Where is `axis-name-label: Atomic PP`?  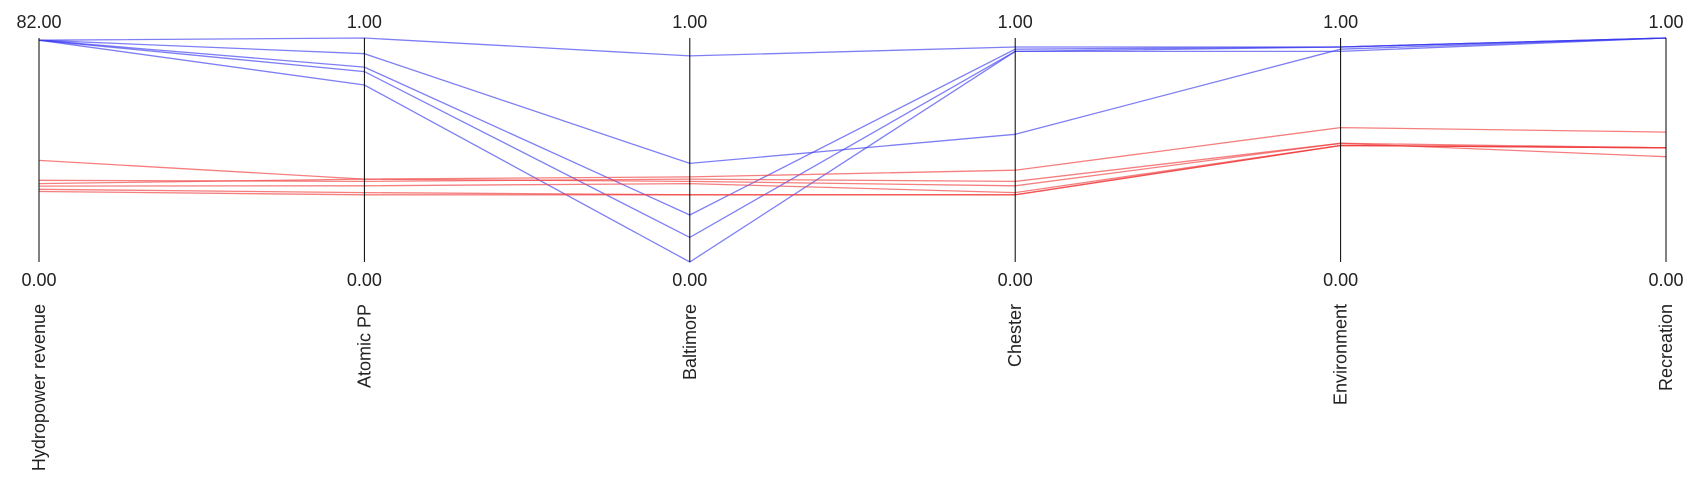
axis-name-label: Atomic PP is located at coordinates (364, 346).